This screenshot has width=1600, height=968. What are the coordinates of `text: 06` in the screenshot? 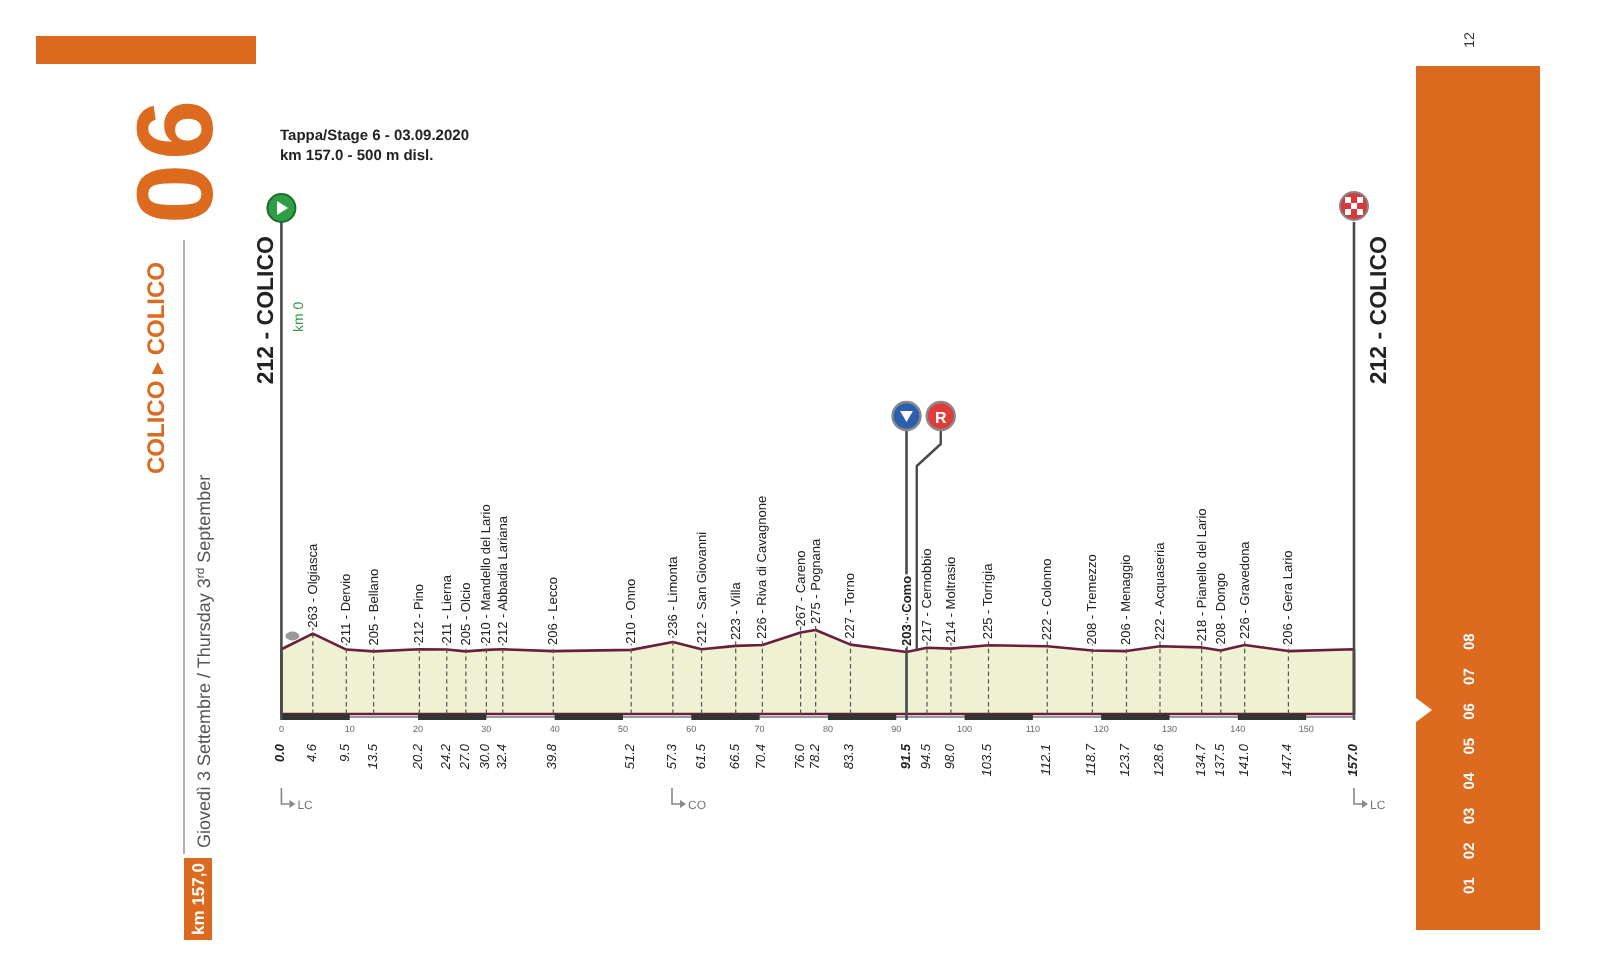 It's located at (176, 159).